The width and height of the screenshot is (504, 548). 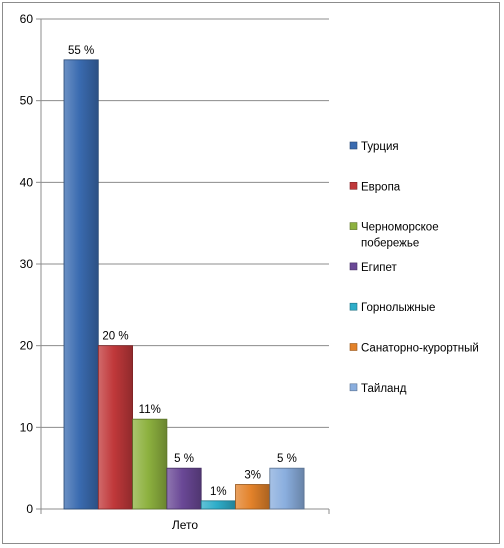 What do you see at coordinates (380, 147) in the screenshot?
I see `legend-label: Турция` at bounding box center [380, 147].